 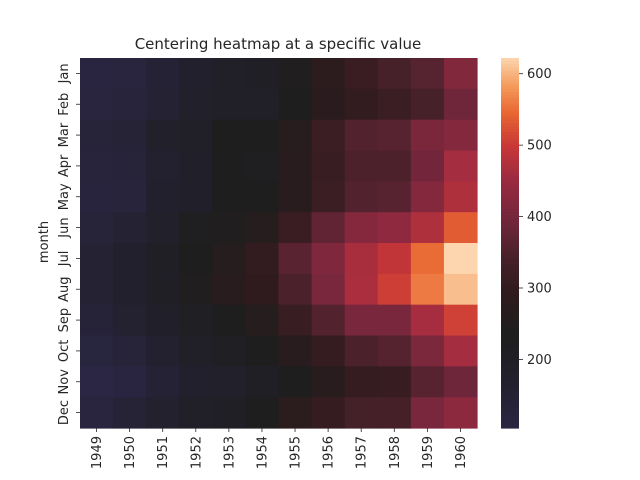 I want to click on heatmap-cell-Aug-1957, so click(x=361, y=289).